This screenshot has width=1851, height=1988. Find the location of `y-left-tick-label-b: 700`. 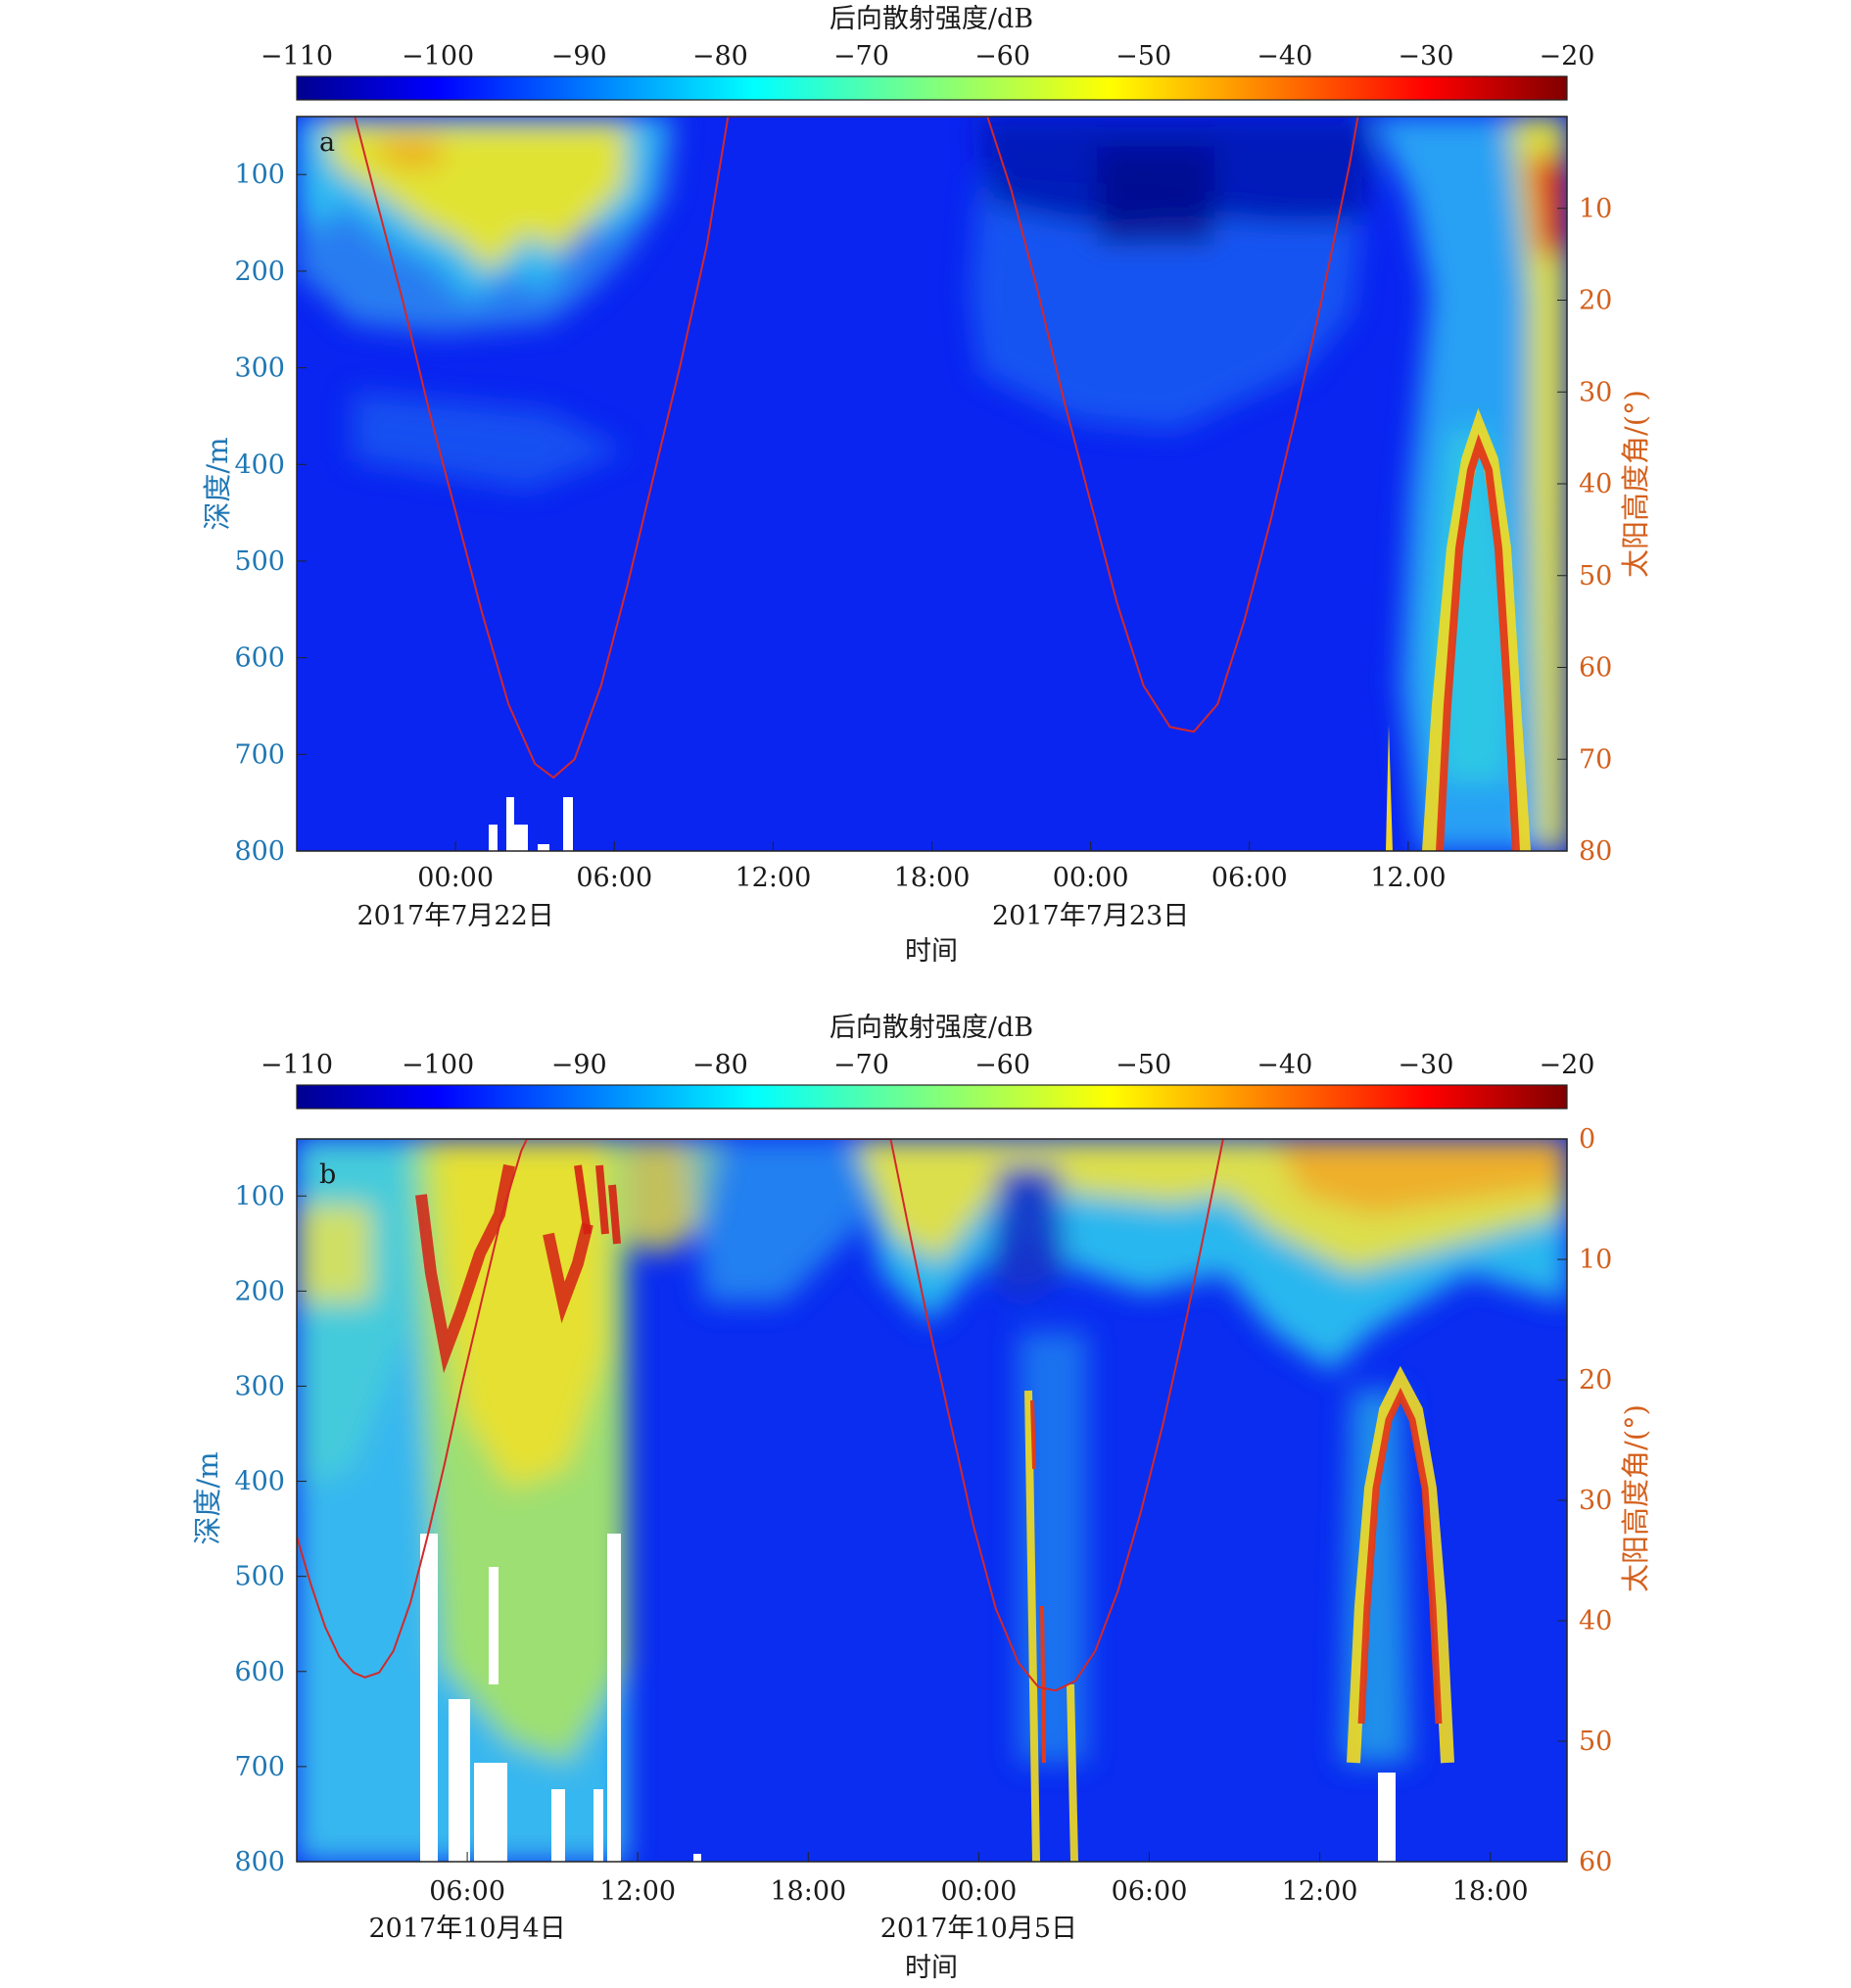

y-left-tick-label-b: 700 is located at coordinates (259, 1767).